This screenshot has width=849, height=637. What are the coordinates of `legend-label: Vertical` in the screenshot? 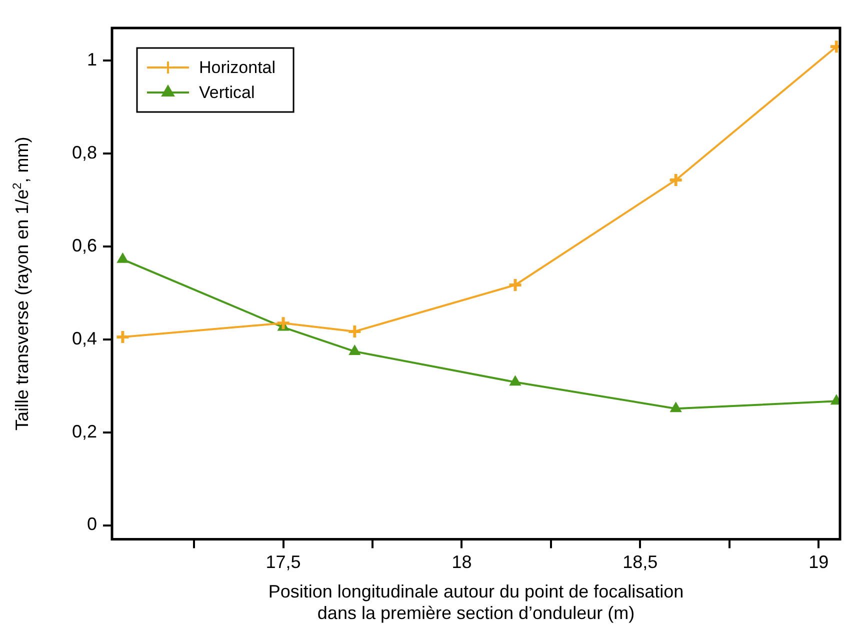 It's located at (227, 92).